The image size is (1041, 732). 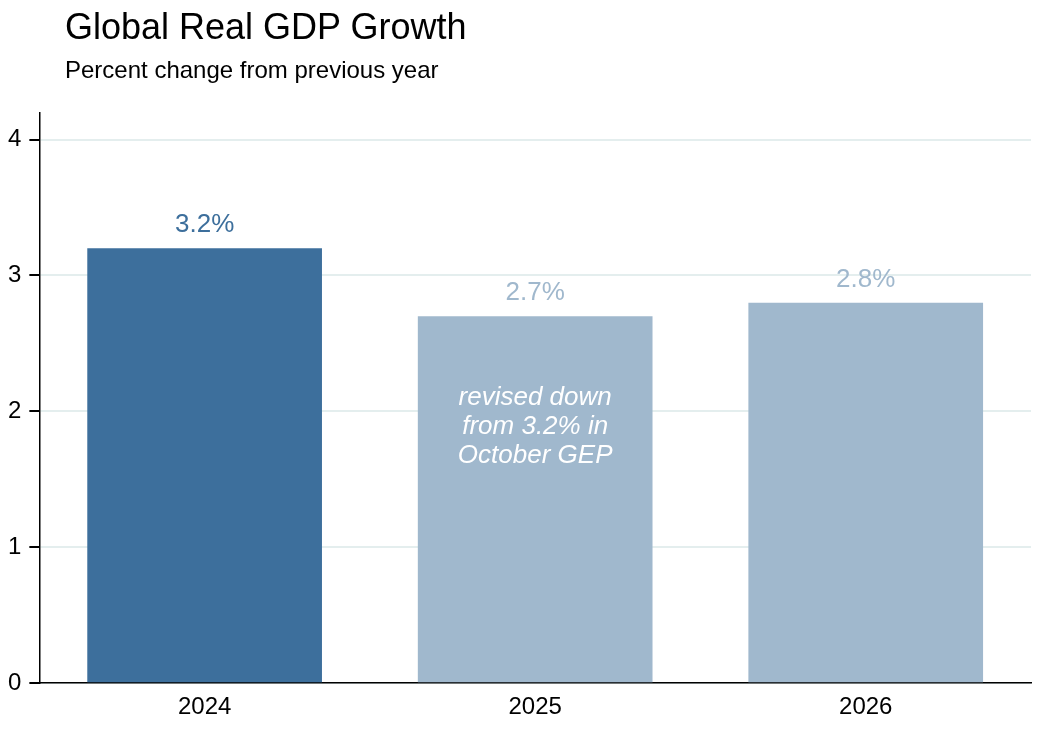 What do you see at coordinates (866, 706) in the screenshot?
I see `x-tick-label: 2026` at bounding box center [866, 706].